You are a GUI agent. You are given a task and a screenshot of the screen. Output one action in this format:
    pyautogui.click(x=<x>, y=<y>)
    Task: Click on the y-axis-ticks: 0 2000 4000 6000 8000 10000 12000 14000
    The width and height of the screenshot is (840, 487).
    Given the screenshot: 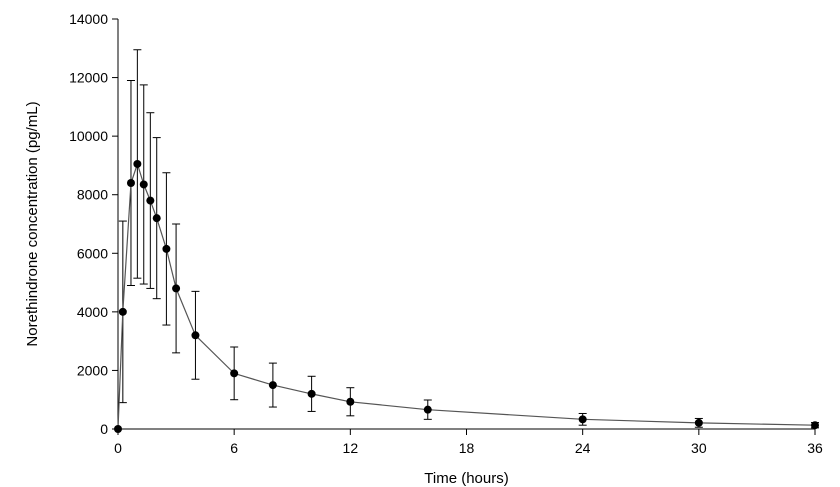 What is the action you would take?
    pyautogui.click(x=93, y=224)
    